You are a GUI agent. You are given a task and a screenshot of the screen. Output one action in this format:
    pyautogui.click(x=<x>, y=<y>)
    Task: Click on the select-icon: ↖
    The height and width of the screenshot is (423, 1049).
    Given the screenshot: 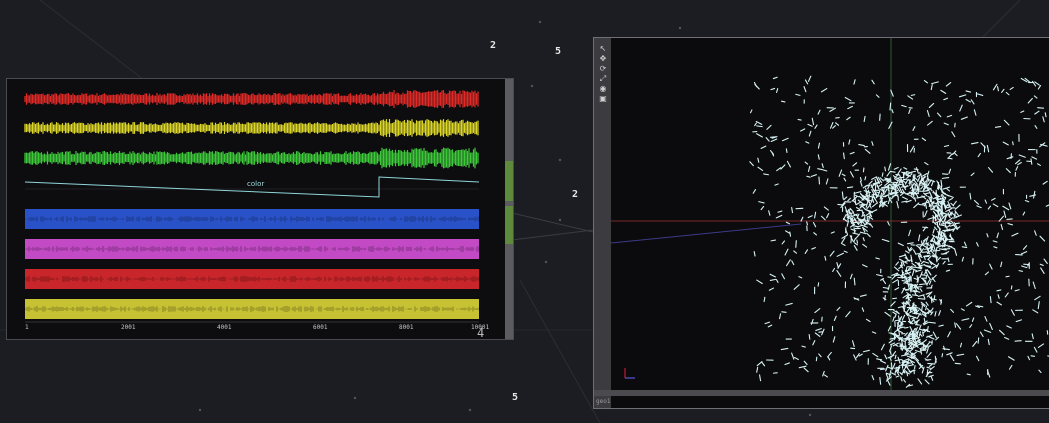 What is the action you would take?
    pyautogui.click(x=603, y=48)
    